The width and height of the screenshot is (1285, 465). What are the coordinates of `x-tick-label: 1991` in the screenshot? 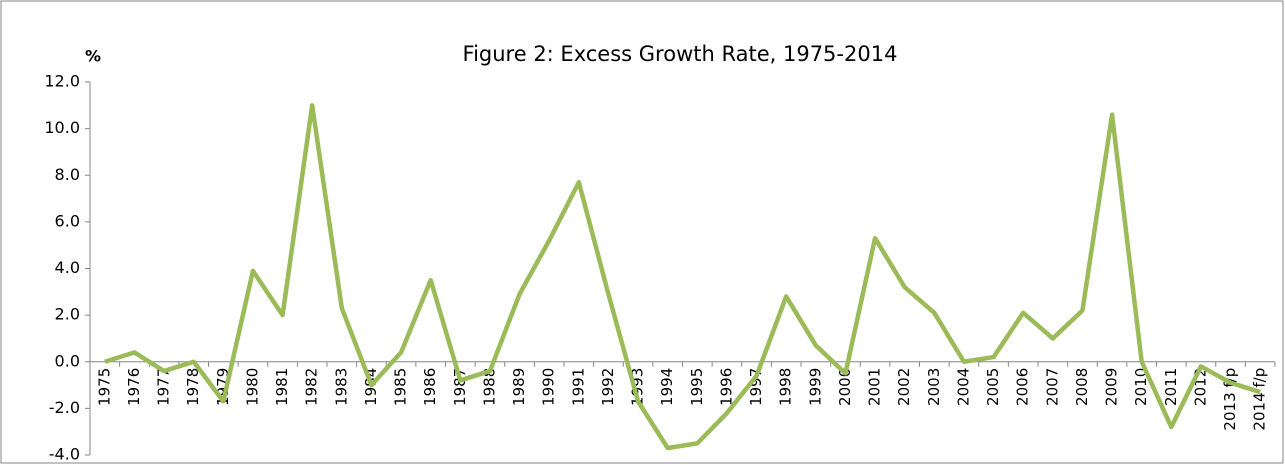 It's located at (578, 387).